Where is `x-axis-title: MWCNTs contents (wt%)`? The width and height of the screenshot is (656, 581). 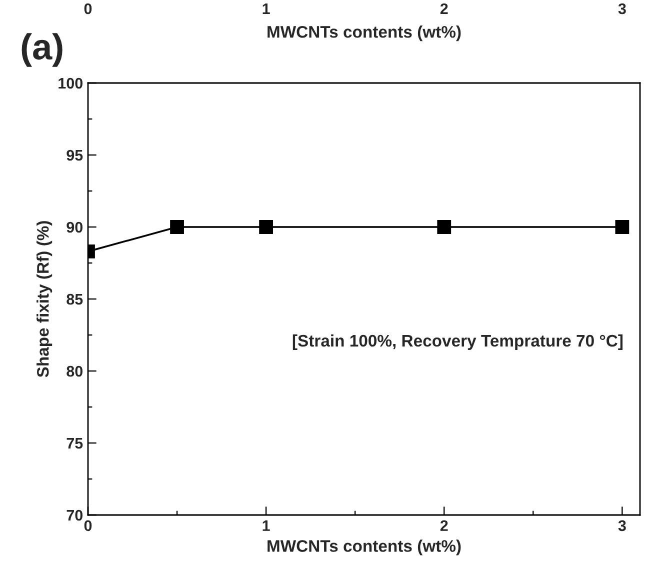
x-axis-title: MWCNTs contents (wt%) is located at coordinates (364, 548).